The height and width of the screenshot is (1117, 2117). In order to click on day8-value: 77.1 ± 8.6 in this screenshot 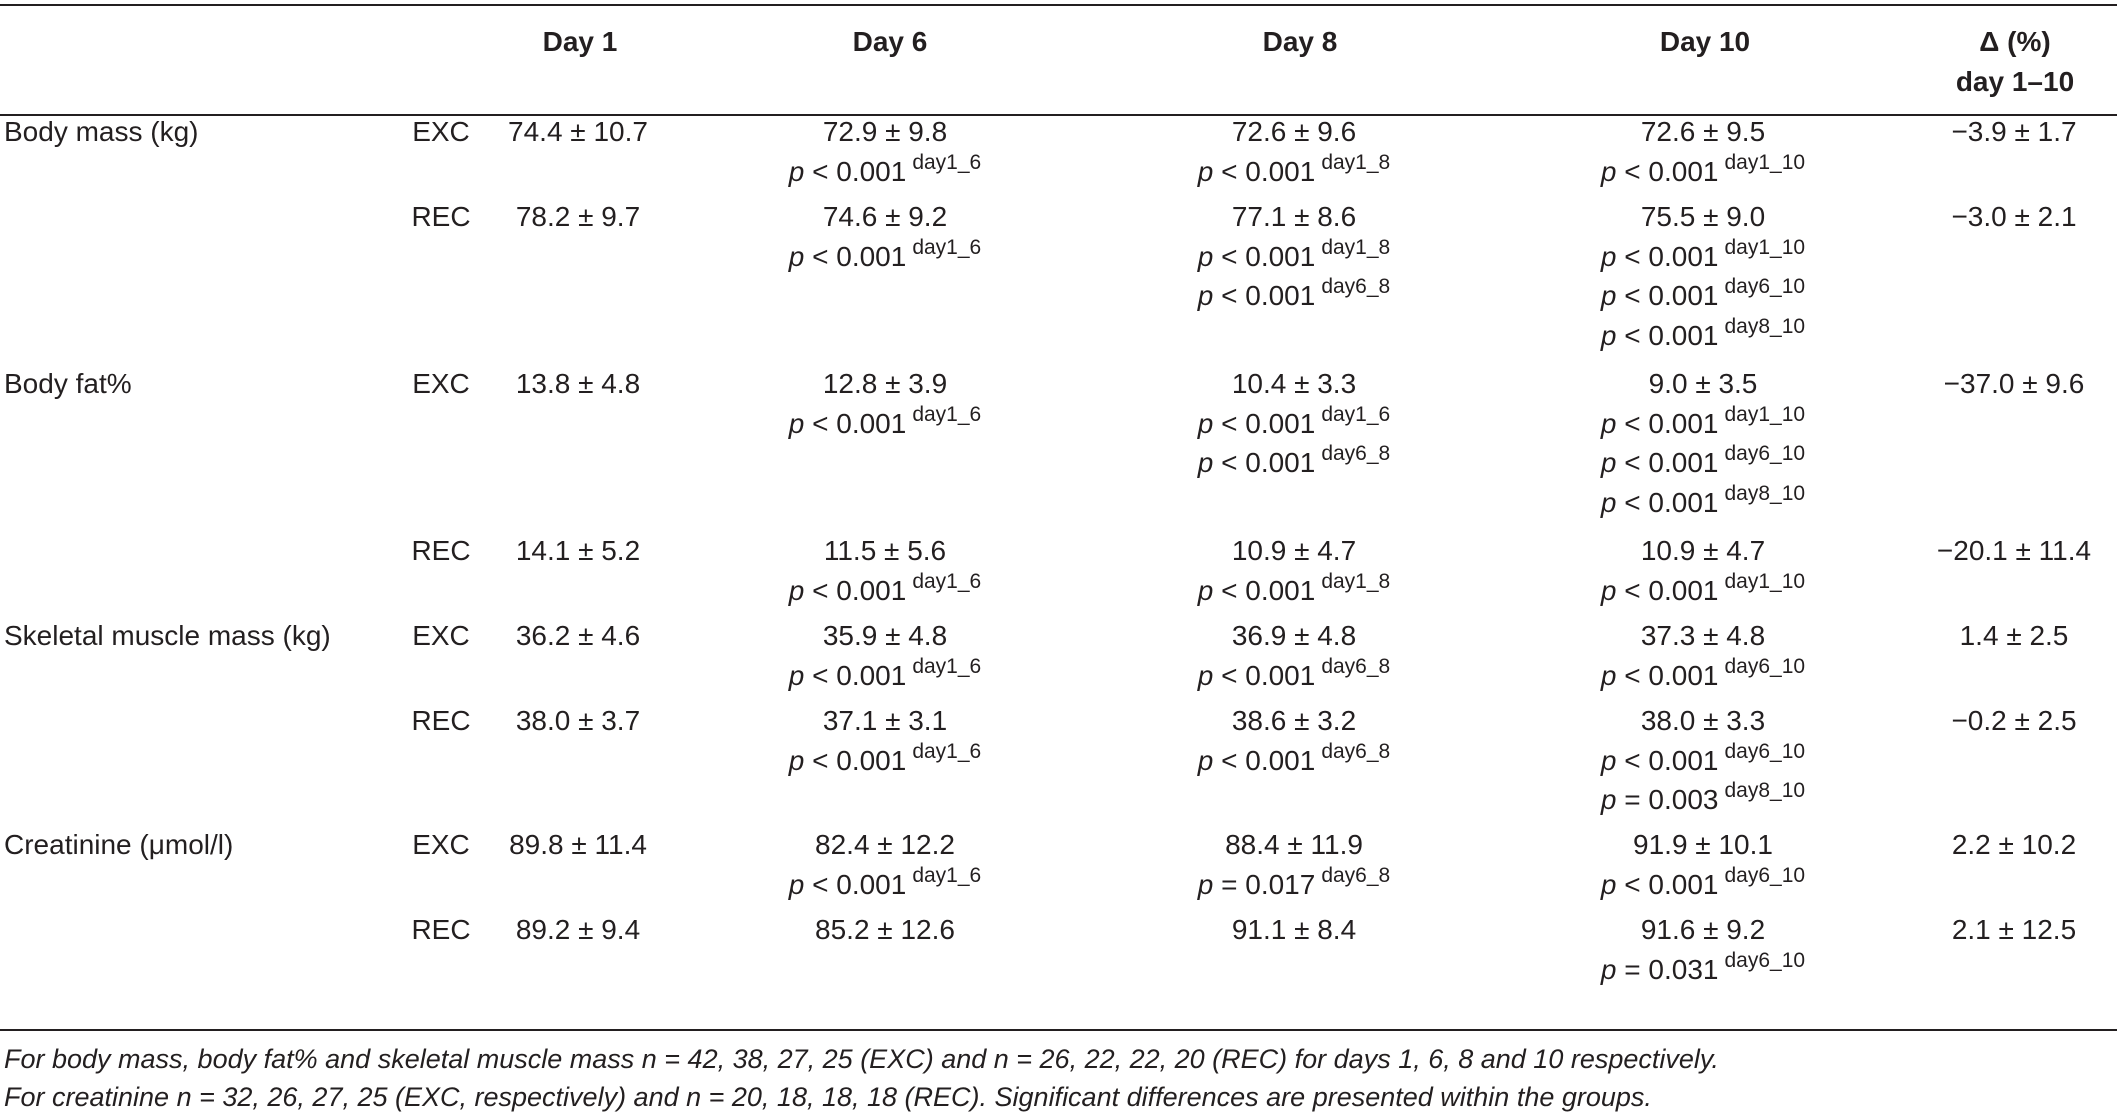, I will do `click(1294, 216)`.